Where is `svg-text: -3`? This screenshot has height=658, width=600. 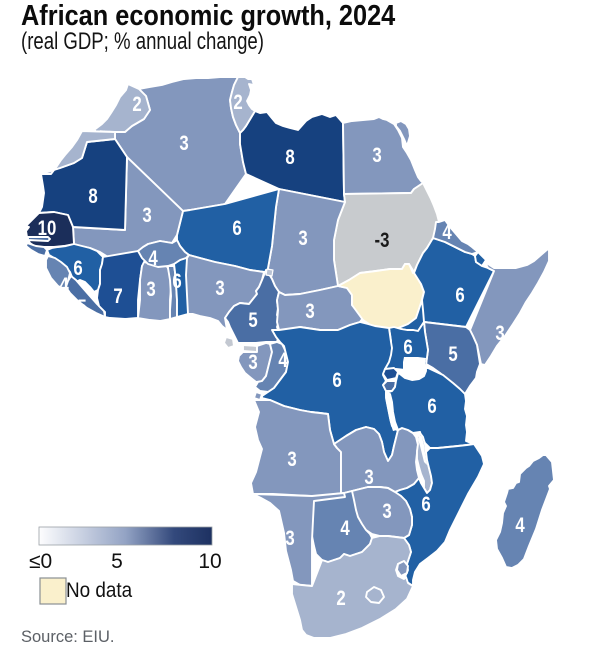 svg-text: -3 is located at coordinates (382, 240).